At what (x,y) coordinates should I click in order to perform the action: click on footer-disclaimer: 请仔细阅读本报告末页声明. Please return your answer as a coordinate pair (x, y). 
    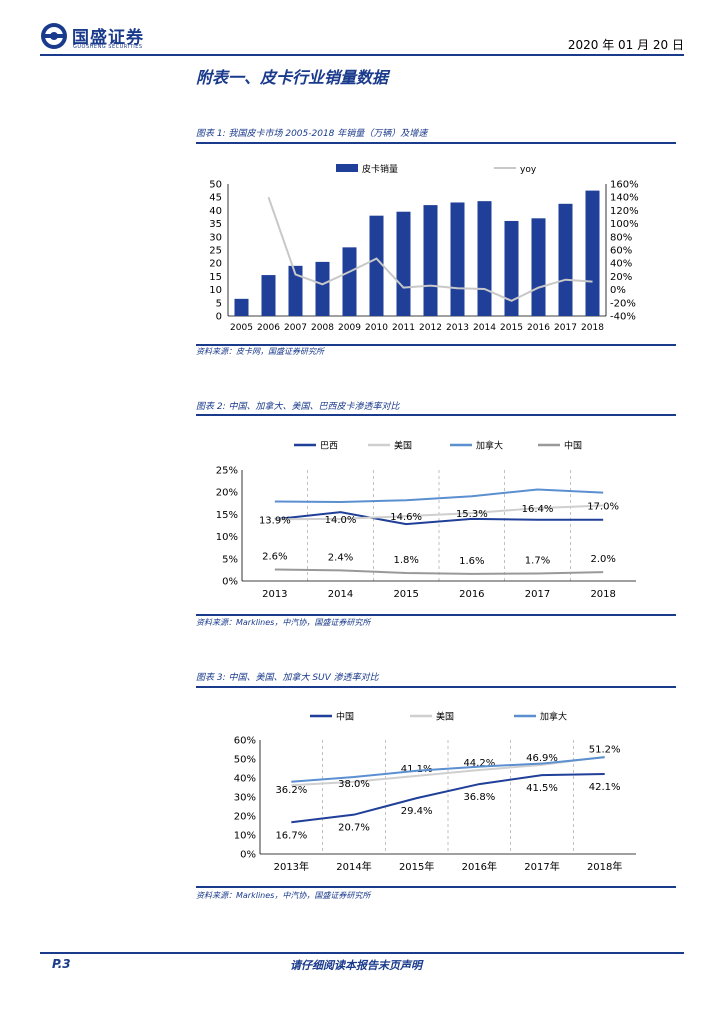
    Looking at the image, I should click on (356, 965).